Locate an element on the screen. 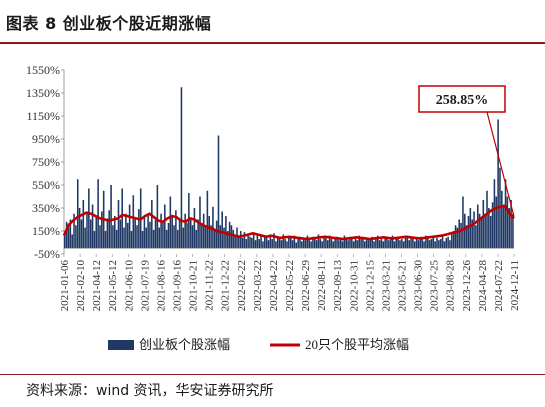 The height and width of the screenshot is (407, 545). x-tick-label: 2023-12-26 is located at coordinates (467, 286).